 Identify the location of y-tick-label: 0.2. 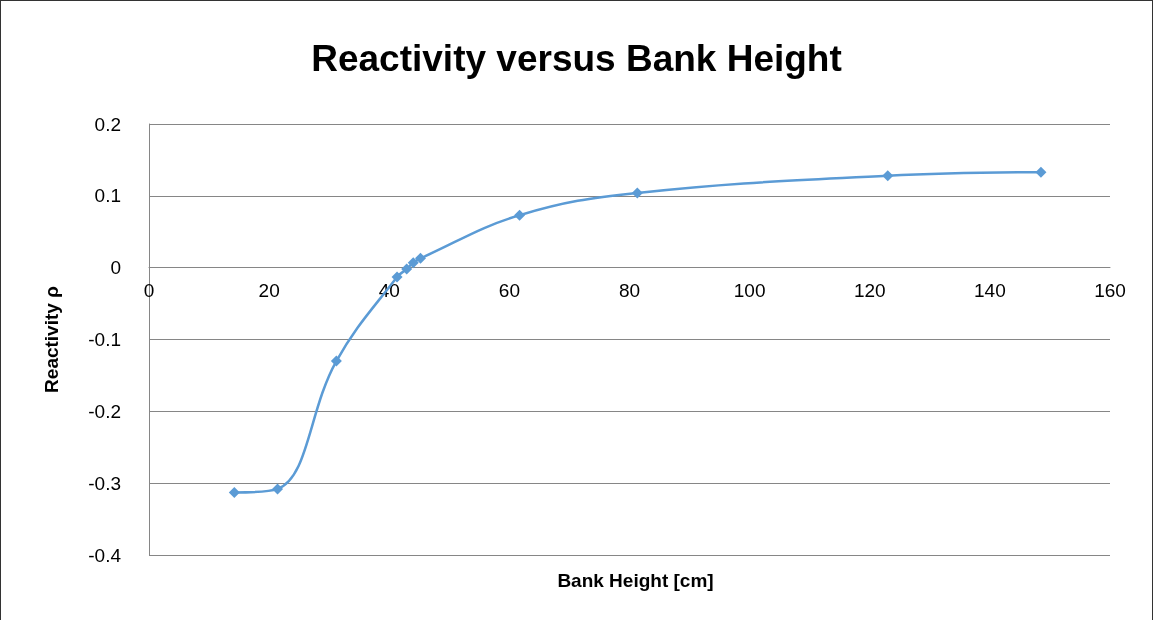
(107, 124).